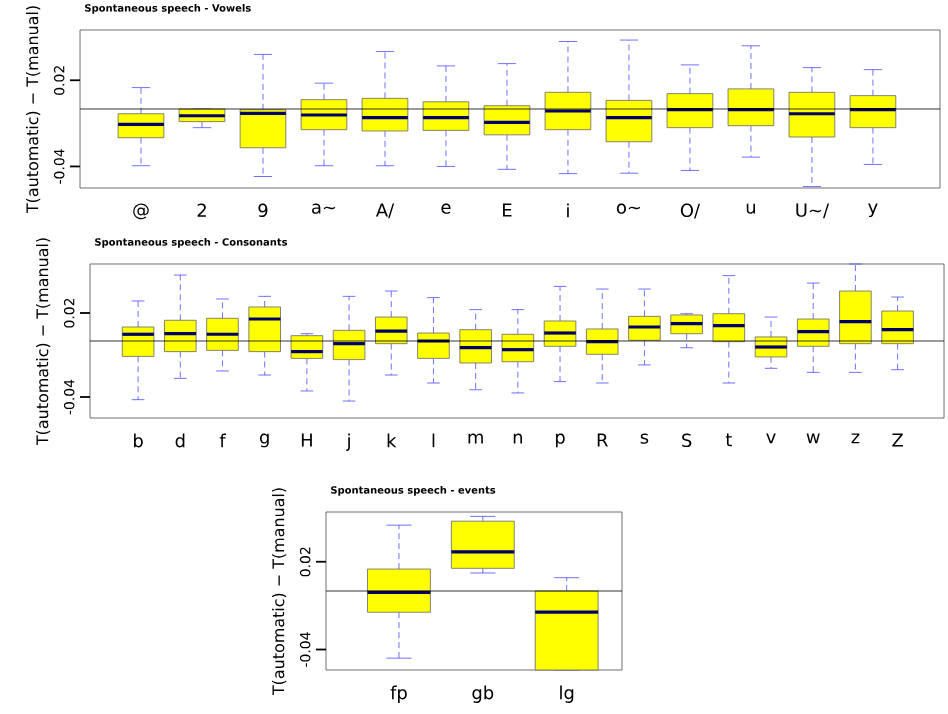 Image resolution: width=948 pixels, height=714 pixels. What do you see at coordinates (138, 440) in the screenshot?
I see `x-tick-label: b` at bounding box center [138, 440].